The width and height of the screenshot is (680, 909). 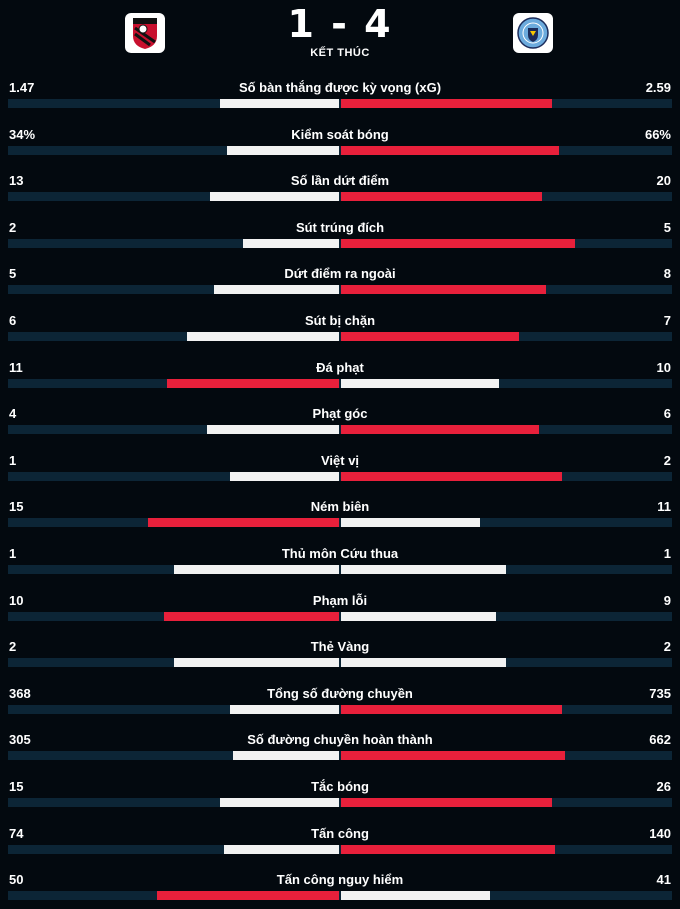 What do you see at coordinates (340, 507) in the screenshot?
I see `stat-label: Ném biên` at bounding box center [340, 507].